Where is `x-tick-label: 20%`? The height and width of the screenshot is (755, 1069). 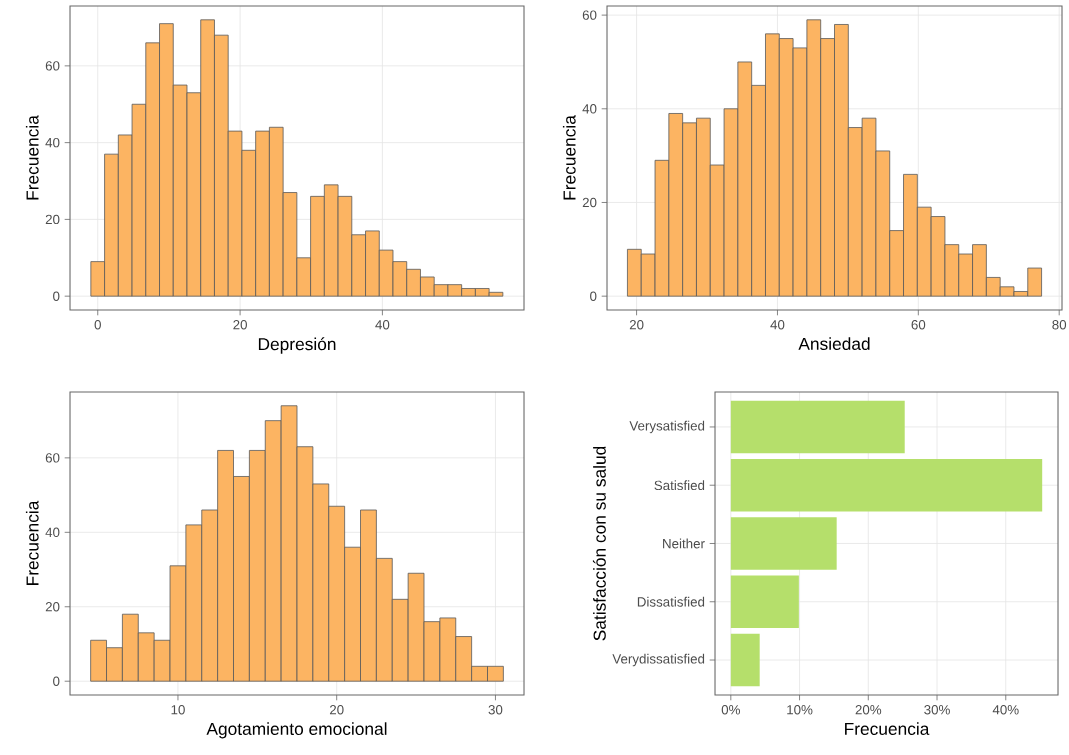 x-tick-label: 20% is located at coordinates (868, 710).